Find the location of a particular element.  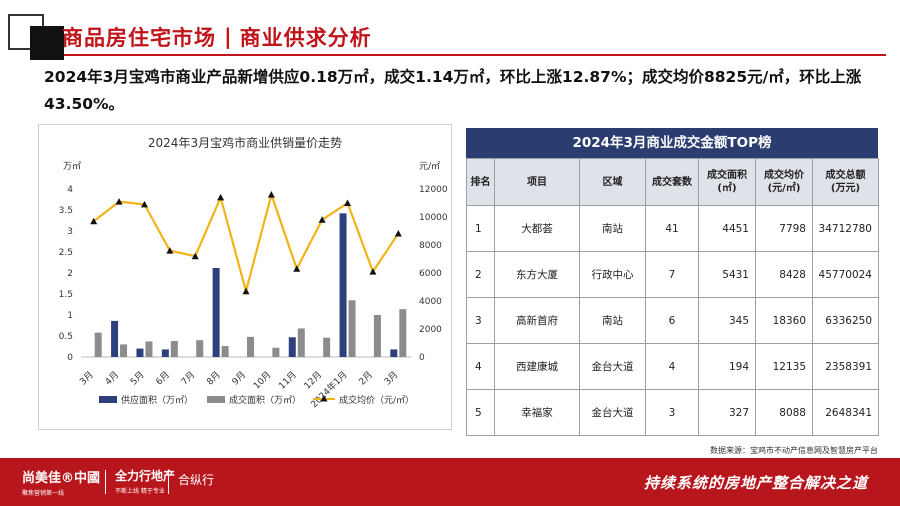

table-cell: 4 is located at coordinates (672, 366).